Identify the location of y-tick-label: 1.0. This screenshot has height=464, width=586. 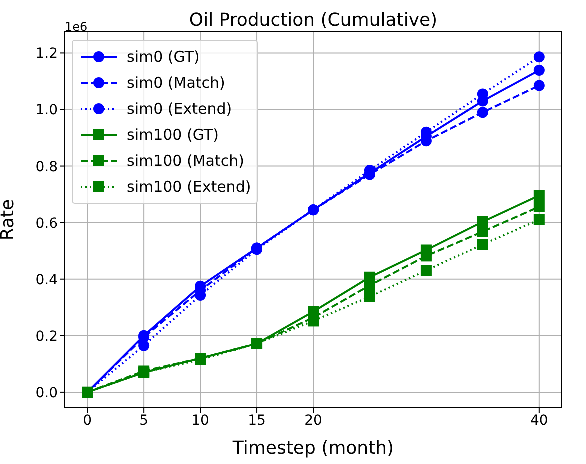
(47, 110).